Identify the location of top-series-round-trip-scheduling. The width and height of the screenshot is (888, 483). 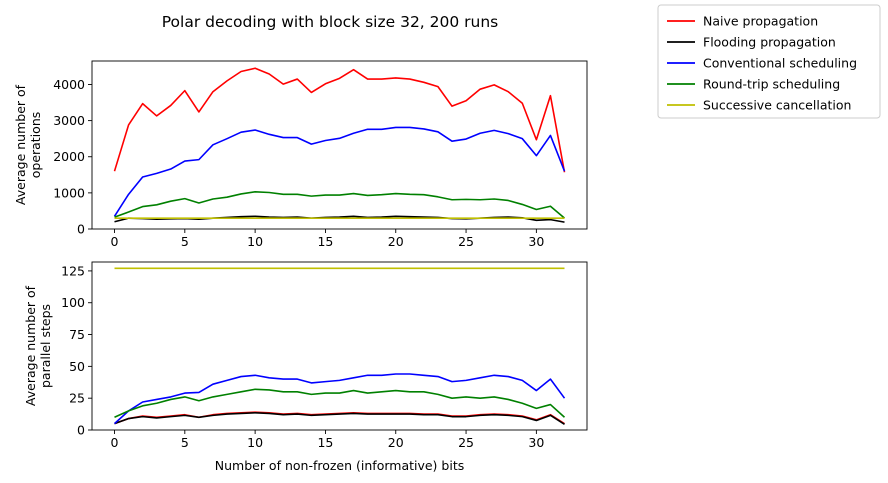
(340, 204).